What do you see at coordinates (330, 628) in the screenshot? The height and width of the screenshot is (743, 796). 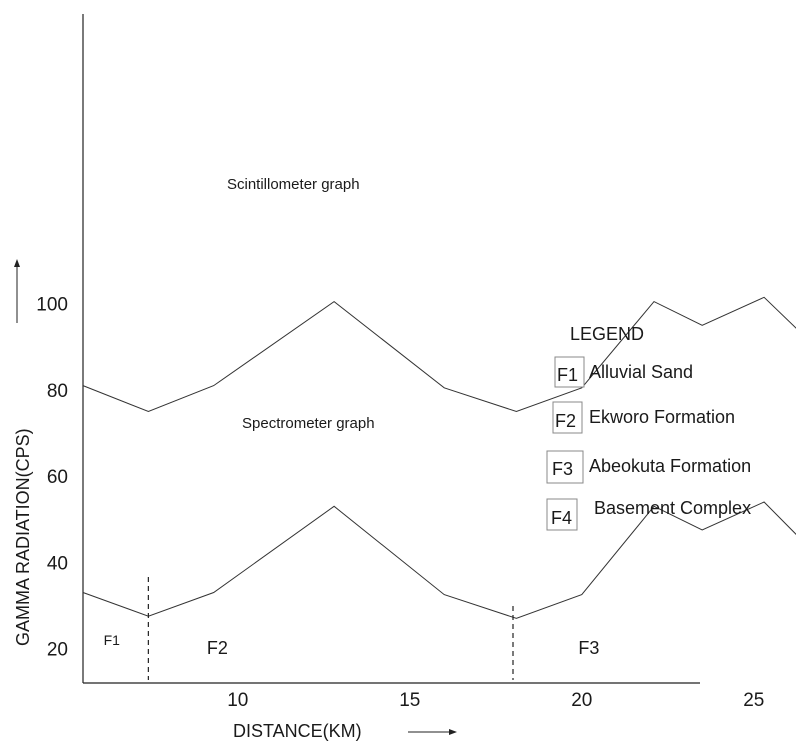 I see `formation-boundaries` at bounding box center [330, 628].